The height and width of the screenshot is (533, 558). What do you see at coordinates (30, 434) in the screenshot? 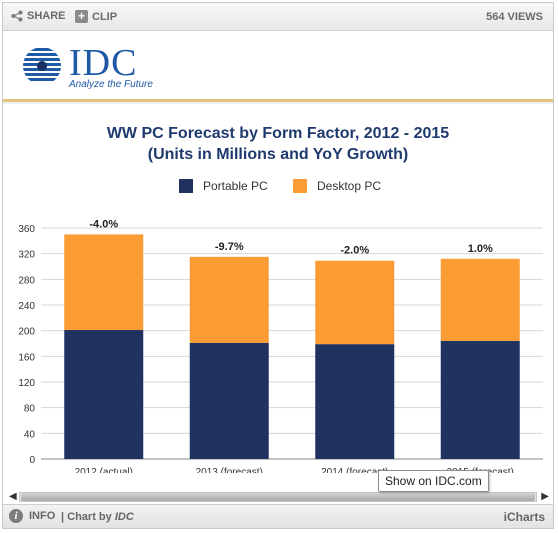
I see `y-tick-label: 40` at bounding box center [30, 434].